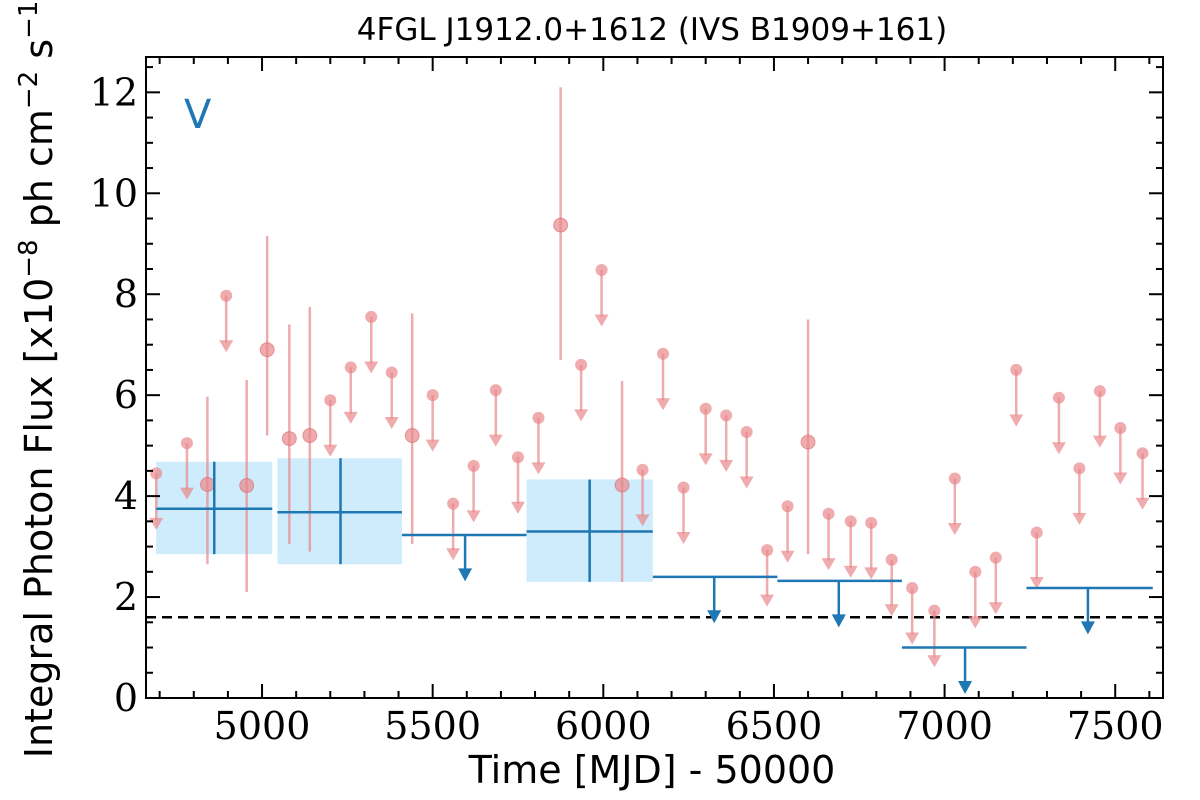  I want to click on y-tick-label: 12, so click(114, 92).